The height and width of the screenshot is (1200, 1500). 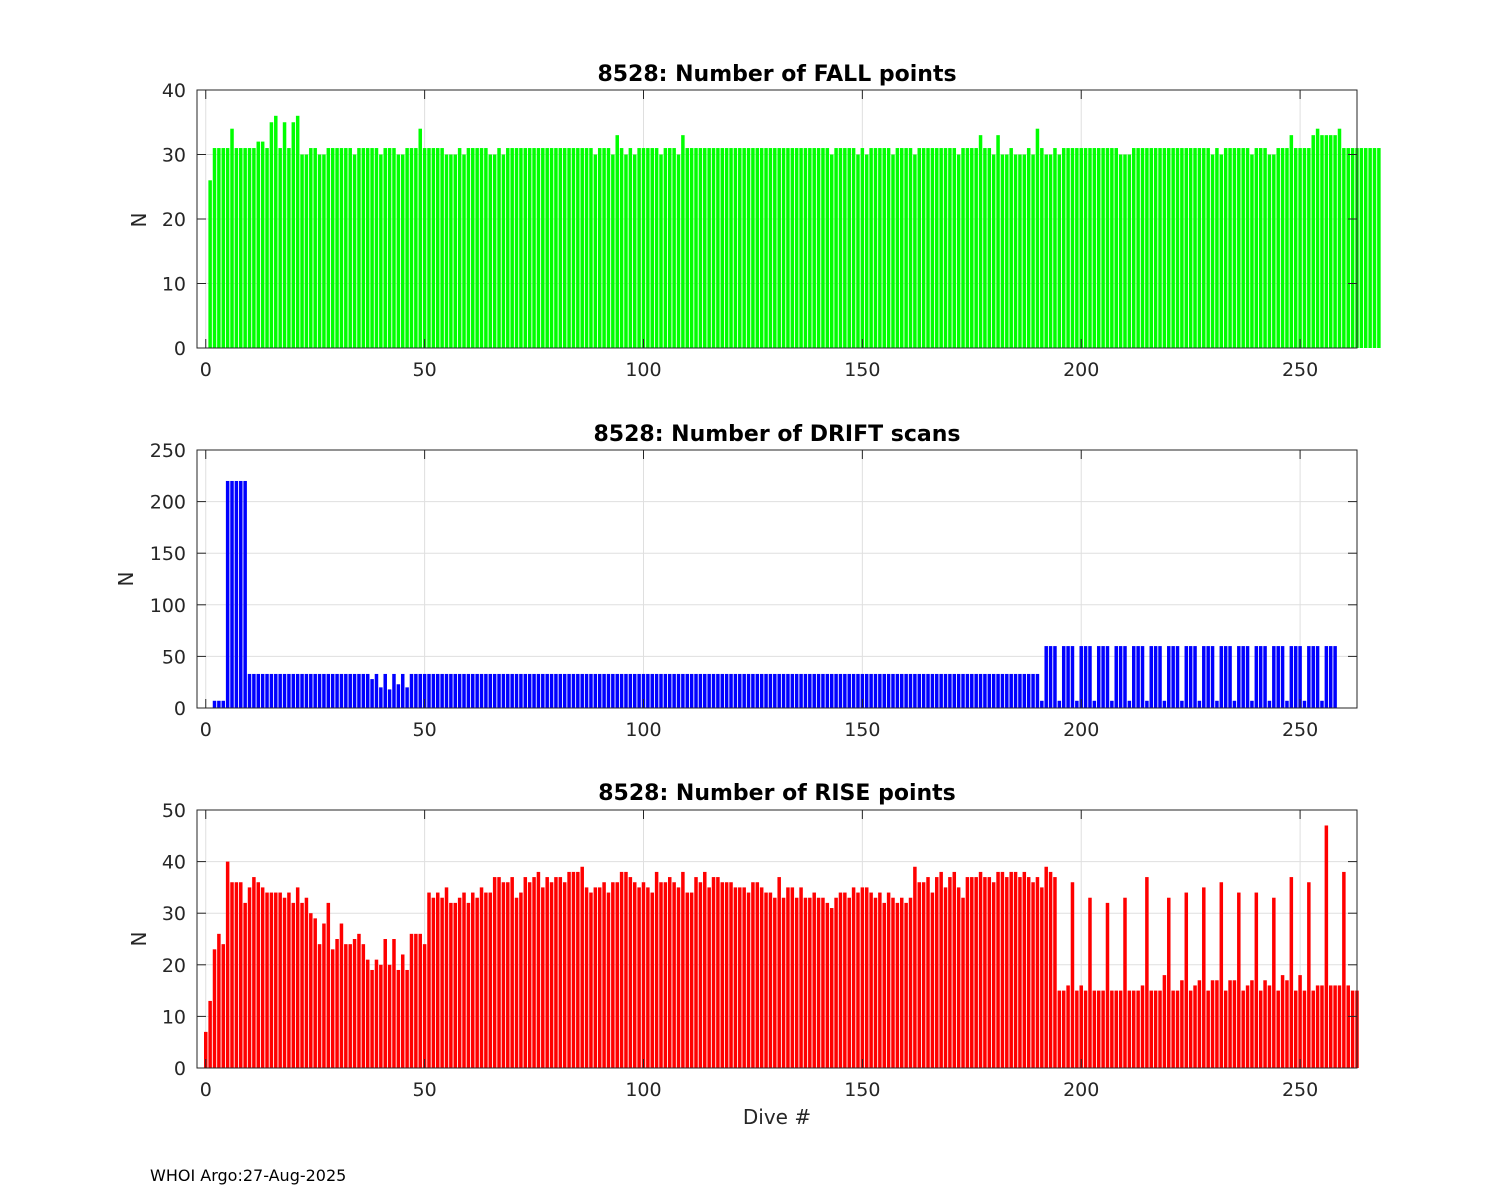 What do you see at coordinates (168, 503) in the screenshot?
I see `y-tick-label: 200` at bounding box center [168, 503].